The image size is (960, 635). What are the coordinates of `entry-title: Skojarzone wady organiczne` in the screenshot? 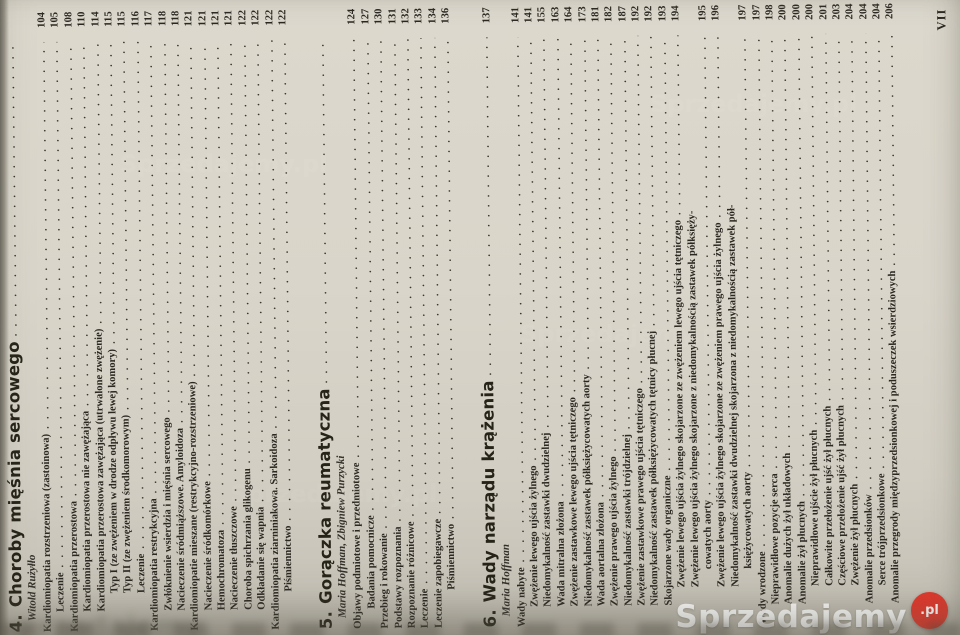 It's located at (668, 540).